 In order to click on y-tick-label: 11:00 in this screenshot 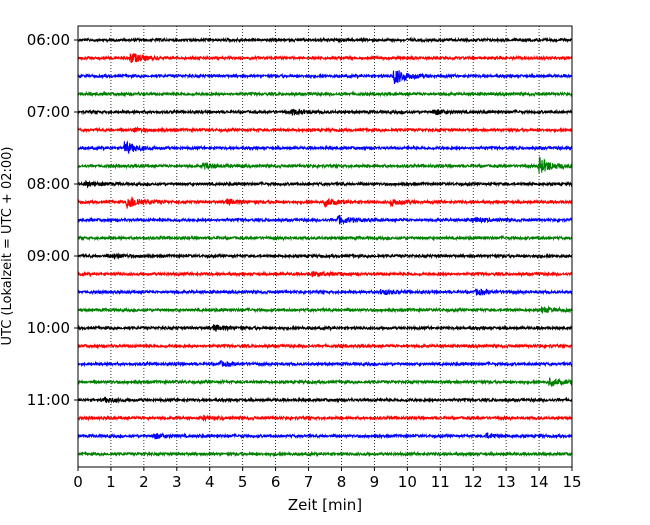, I will do `click(48, 400)`.